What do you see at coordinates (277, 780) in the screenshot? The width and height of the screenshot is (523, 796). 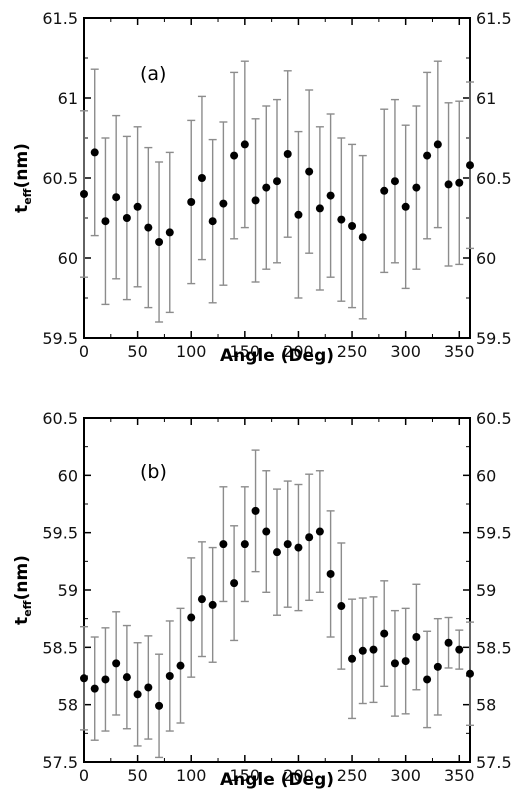 I see `x-axis-title: Angle (Deg)` at bounding box center [277, 780].